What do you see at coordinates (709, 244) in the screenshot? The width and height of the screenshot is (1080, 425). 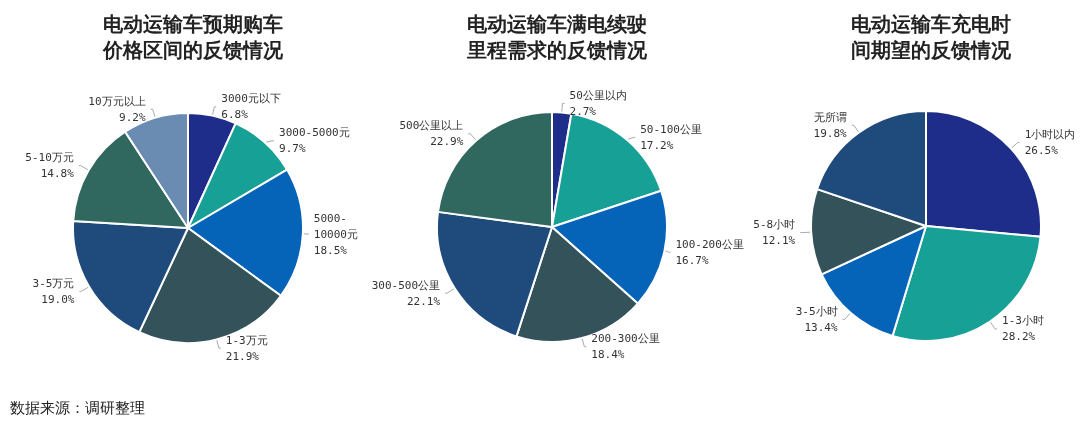 I see `slice-label: 100-200公里` at bounding box center [709, 244].